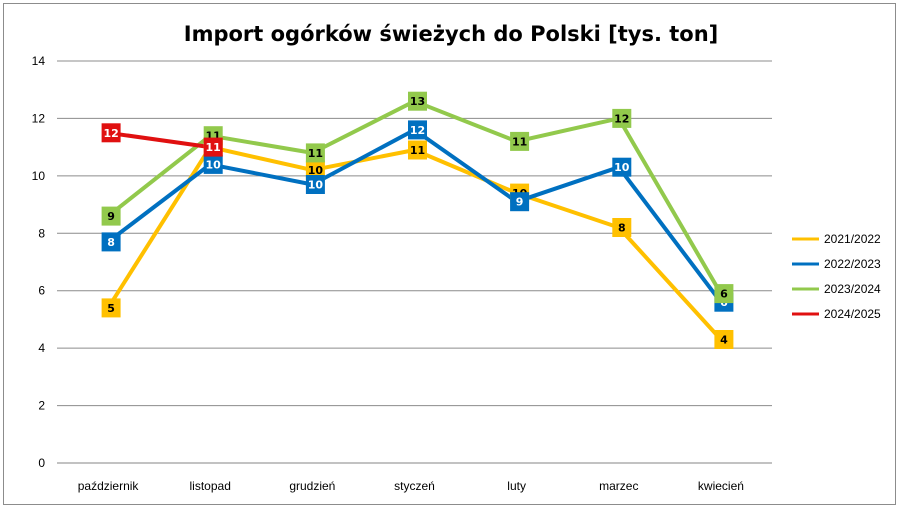 The width and height of the screenshot is (900, 509). I want to click on data-label: 5, so click(111, 308).